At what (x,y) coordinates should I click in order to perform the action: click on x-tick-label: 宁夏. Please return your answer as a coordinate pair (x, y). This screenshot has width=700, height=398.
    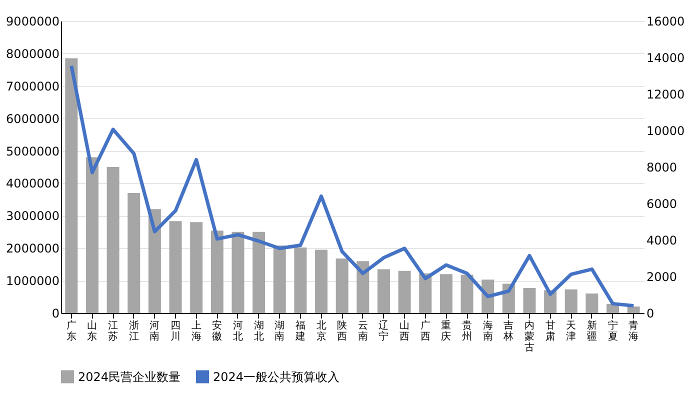
    Looking at the image, I should click on (613, 331).